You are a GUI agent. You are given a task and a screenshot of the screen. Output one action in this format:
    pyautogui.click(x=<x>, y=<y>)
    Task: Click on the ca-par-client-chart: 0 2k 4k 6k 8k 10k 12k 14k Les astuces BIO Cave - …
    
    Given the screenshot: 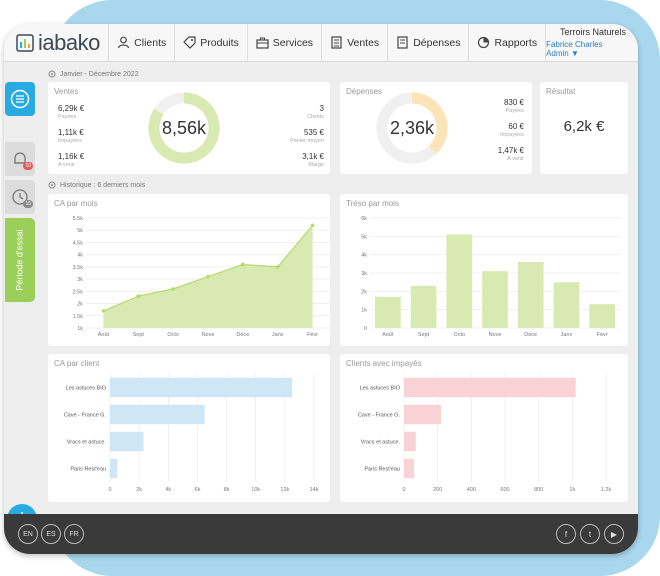 What is the action you would take?
    pyautogui.click(x=191, y=433)
    